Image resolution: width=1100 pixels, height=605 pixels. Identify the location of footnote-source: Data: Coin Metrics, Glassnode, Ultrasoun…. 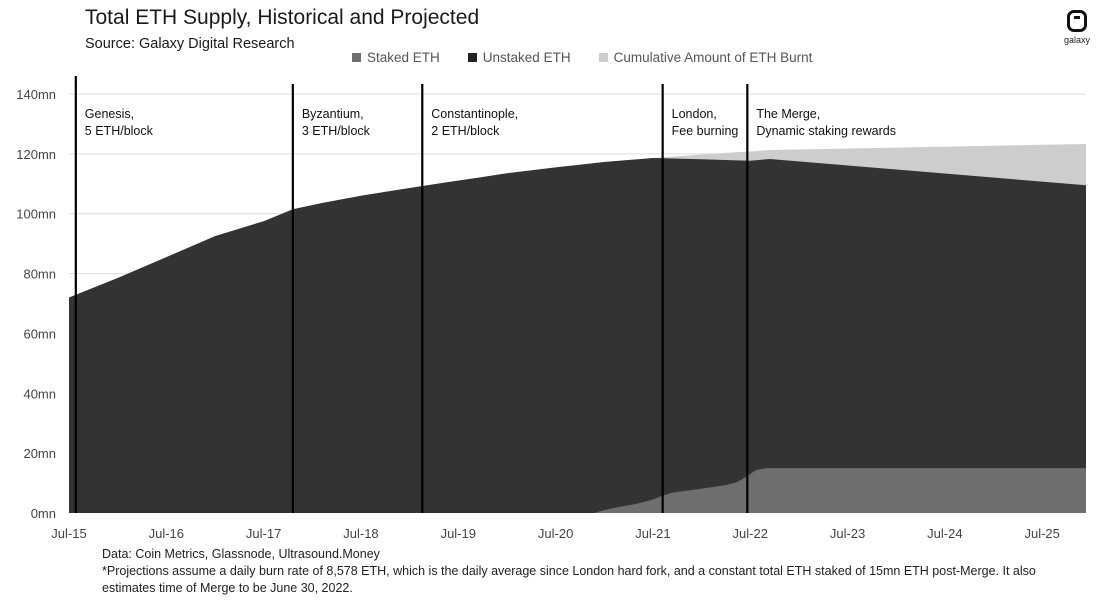
(241, 554).